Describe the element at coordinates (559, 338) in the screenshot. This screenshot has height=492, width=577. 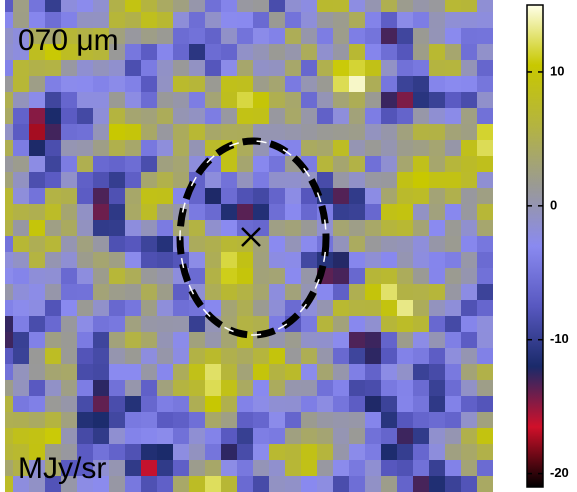
I see `colorbar-tick-label: -10` at that location.